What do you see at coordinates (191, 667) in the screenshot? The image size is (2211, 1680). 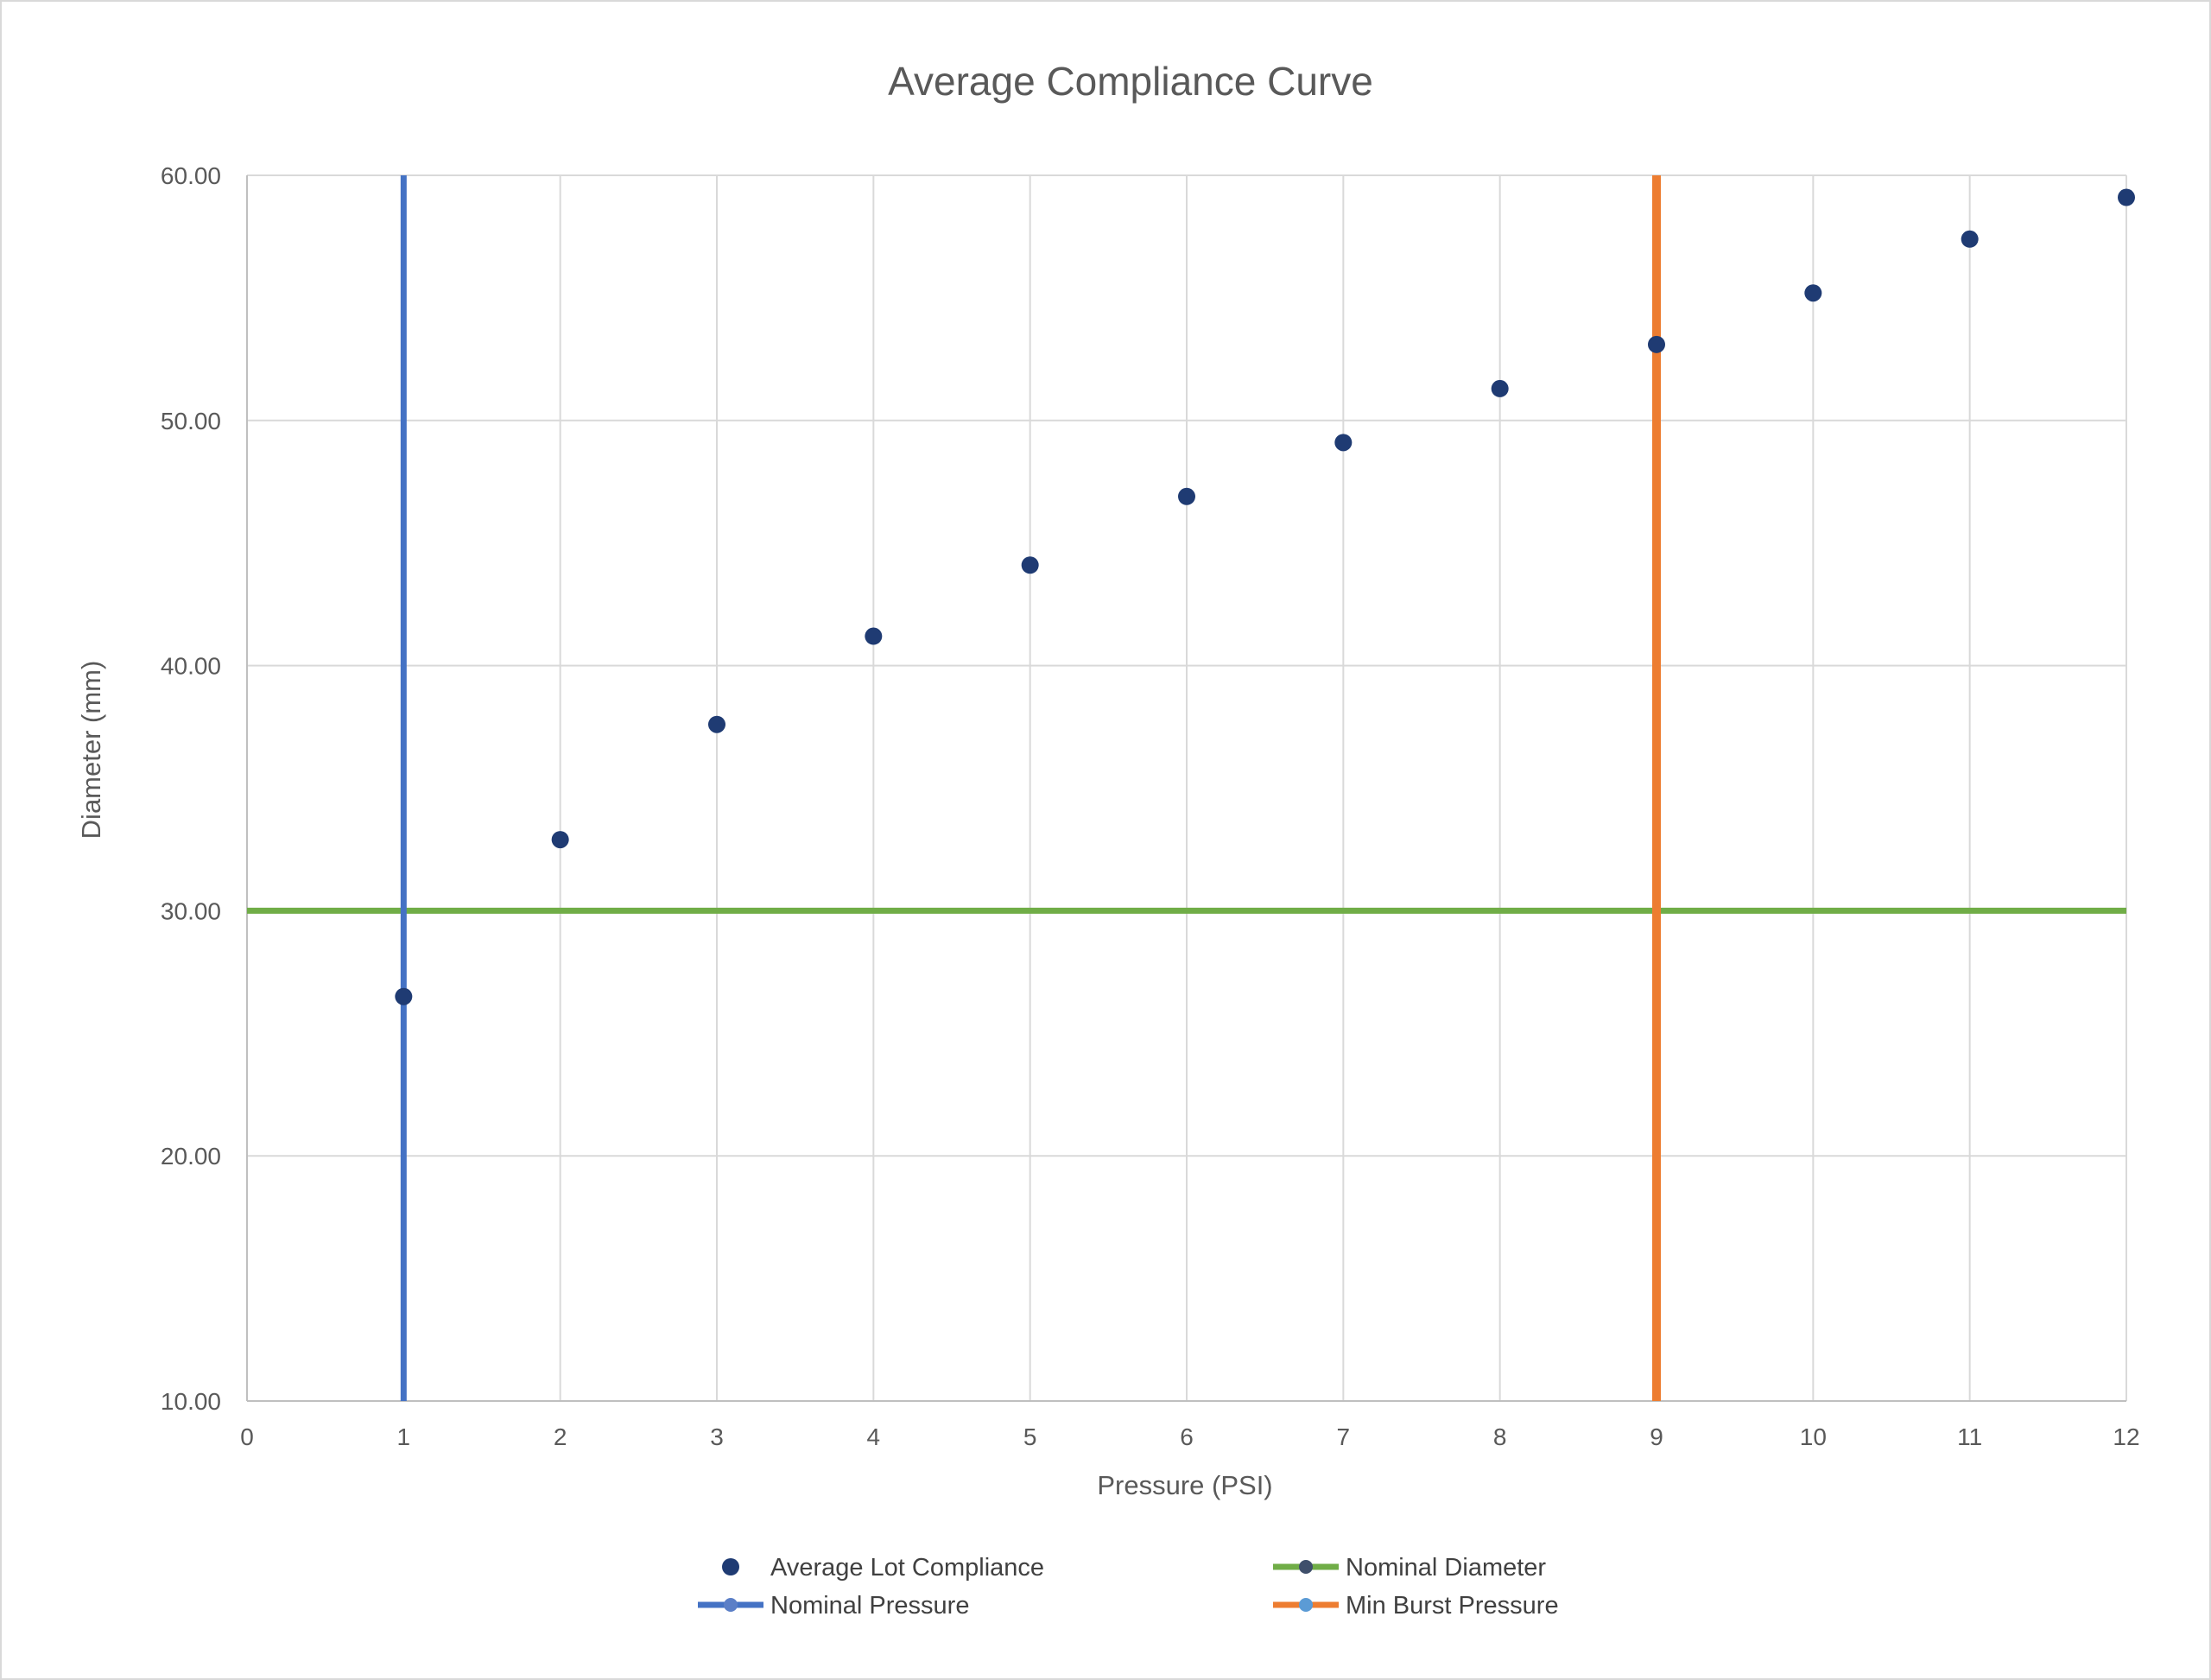 I see `y-tick-label: 40.00` at bounding box center [191, 667].